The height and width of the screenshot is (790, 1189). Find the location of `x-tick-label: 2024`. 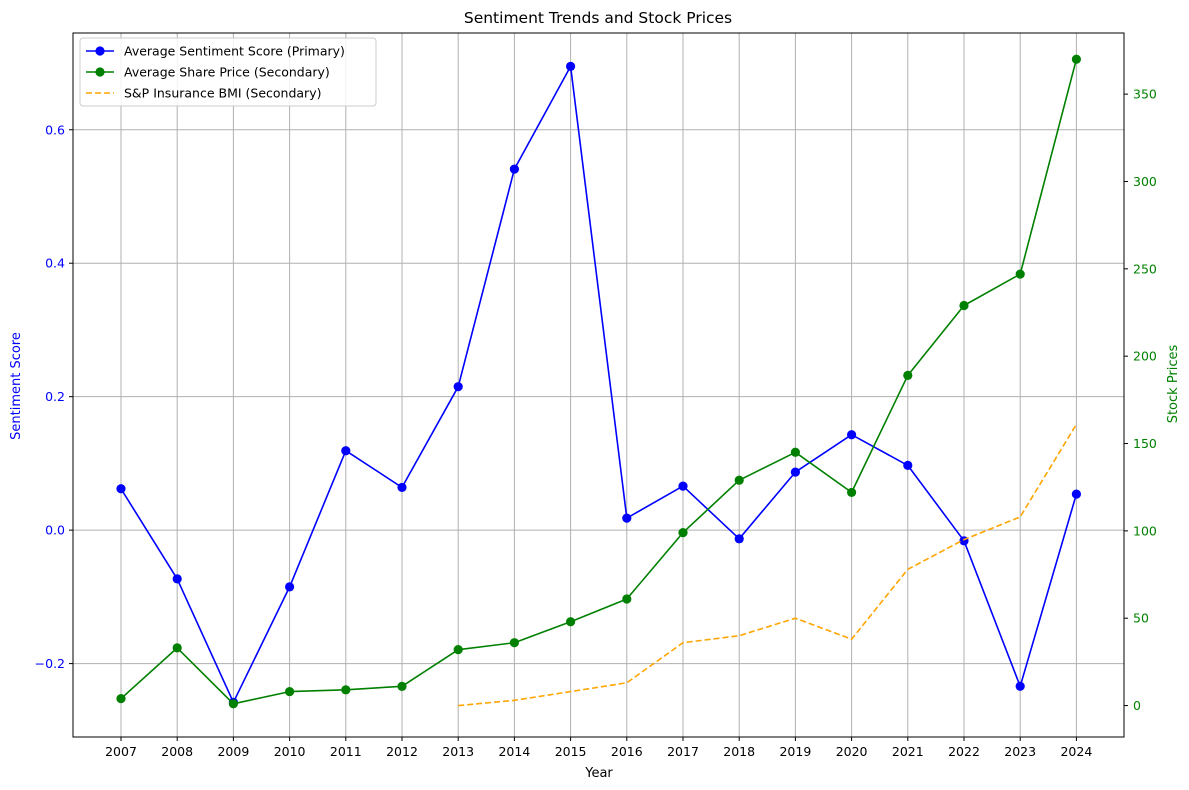

x-tick-label: 2024 is located at coordinates (1076, 751).